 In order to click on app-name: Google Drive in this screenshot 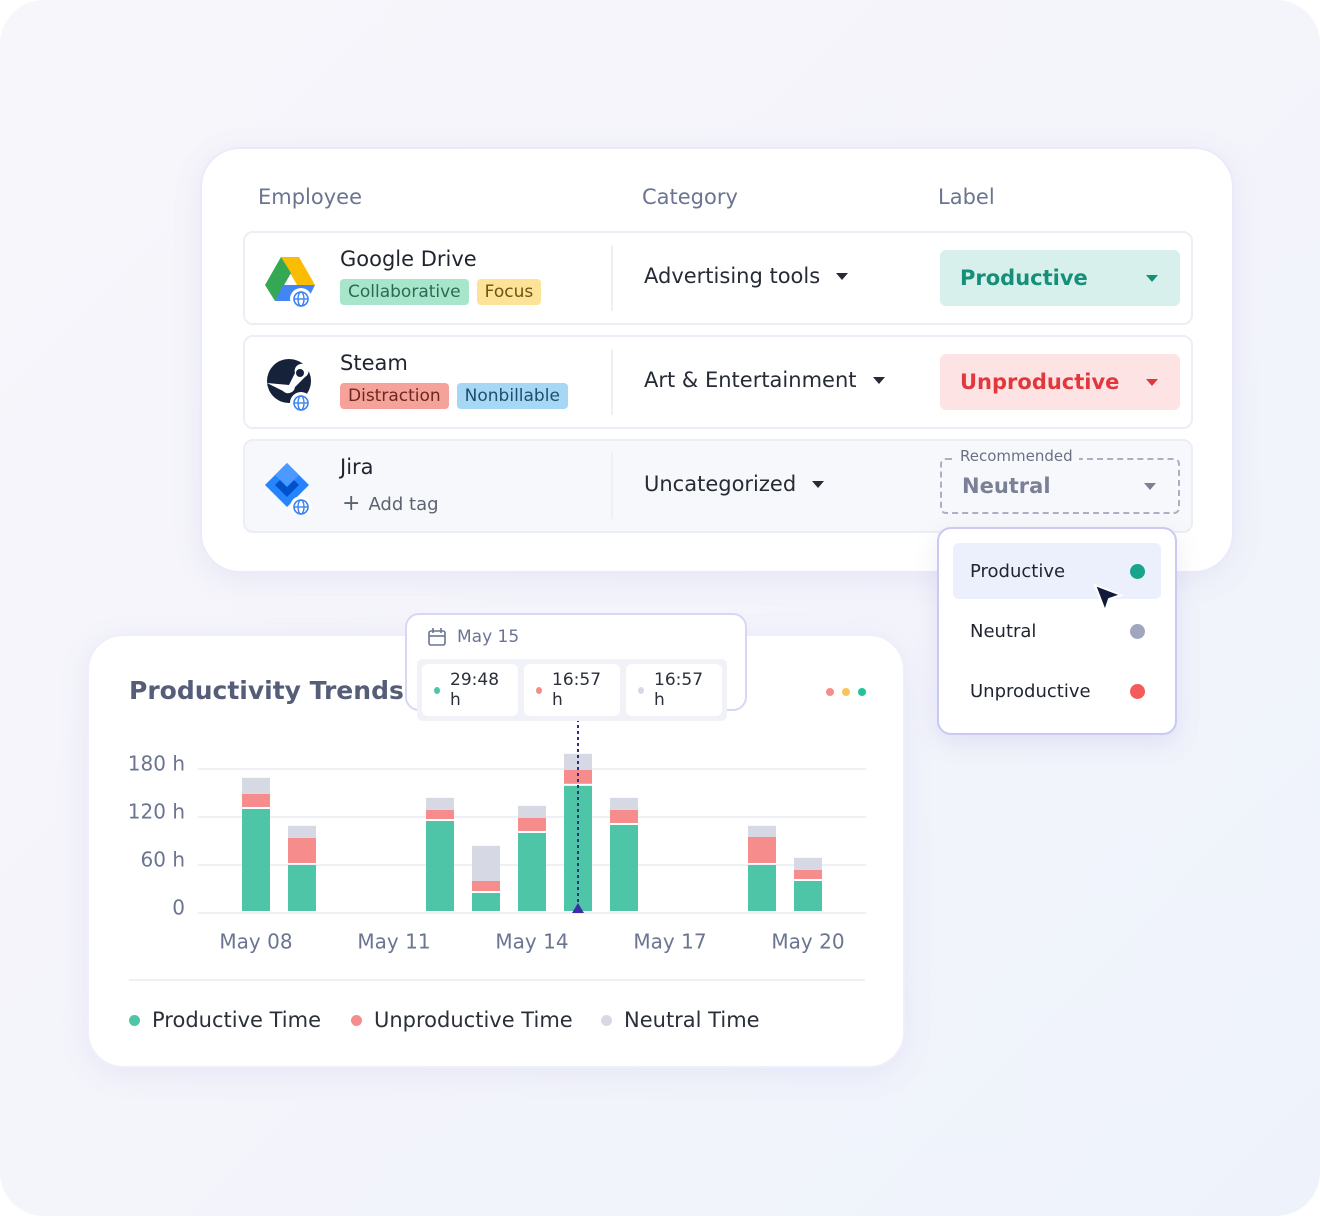, I will do `click(408, 259)`.